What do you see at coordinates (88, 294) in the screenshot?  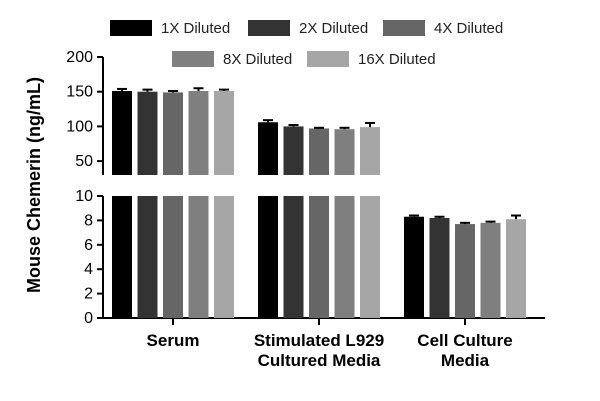 I see `y-tick-label: 2` at bounding box center [88, 294].